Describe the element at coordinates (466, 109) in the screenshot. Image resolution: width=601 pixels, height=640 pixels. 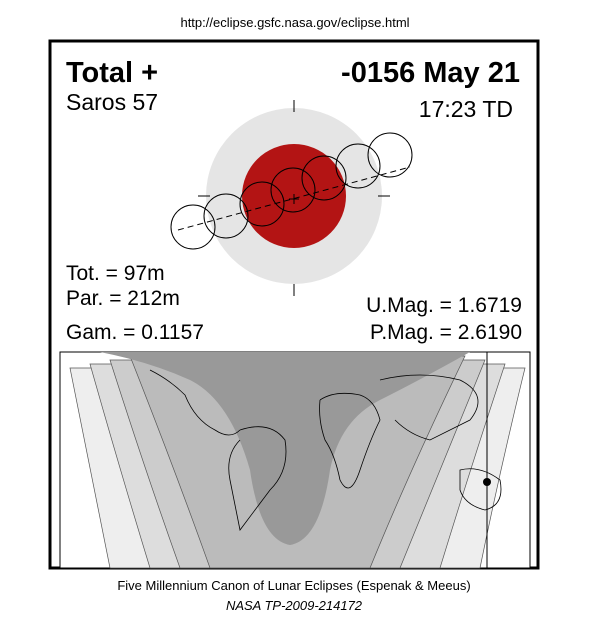
I see `time: 17:23 TD` at that location.